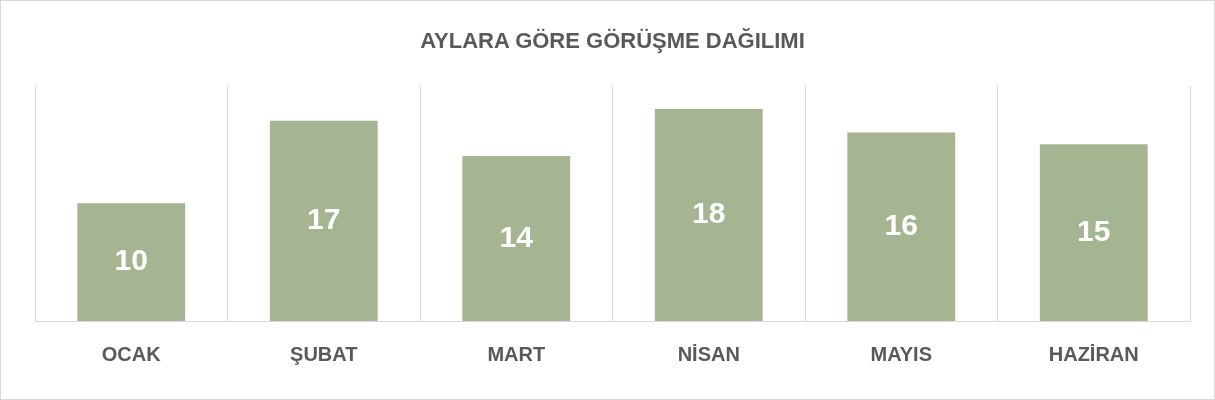 The image size is (1215, 400). Describe the element at coordinates (708, 353) in the screenshot. I see `x-tick-label: NİSAN` at that location.